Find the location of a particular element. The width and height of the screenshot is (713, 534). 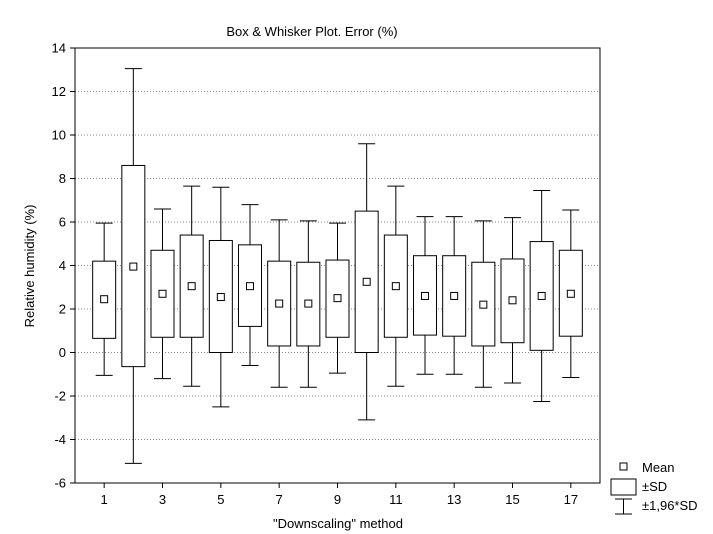

x-axis-ticks: 1 3 5 7 9 11 13 15 17 is located at coordinates (339, 495).